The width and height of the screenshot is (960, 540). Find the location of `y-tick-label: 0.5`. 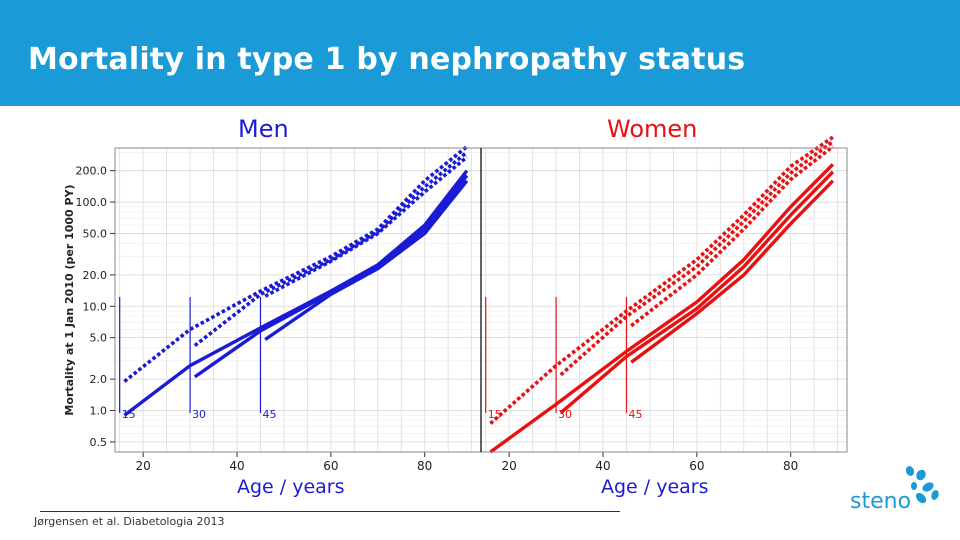

y-tick-label: 0.5 is located at coordinates (99, 442).